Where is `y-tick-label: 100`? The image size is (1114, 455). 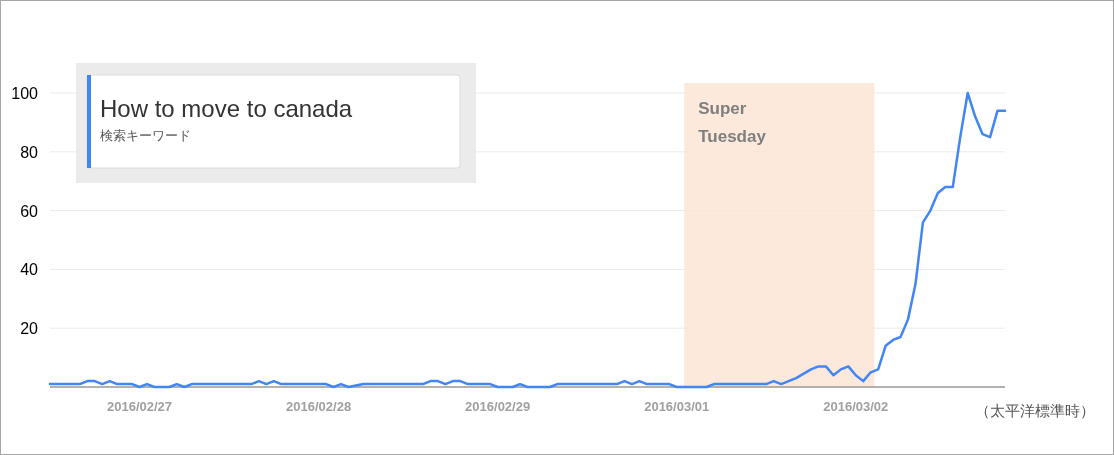
y-tick-label: 100 is located at coordinates (25, 93).